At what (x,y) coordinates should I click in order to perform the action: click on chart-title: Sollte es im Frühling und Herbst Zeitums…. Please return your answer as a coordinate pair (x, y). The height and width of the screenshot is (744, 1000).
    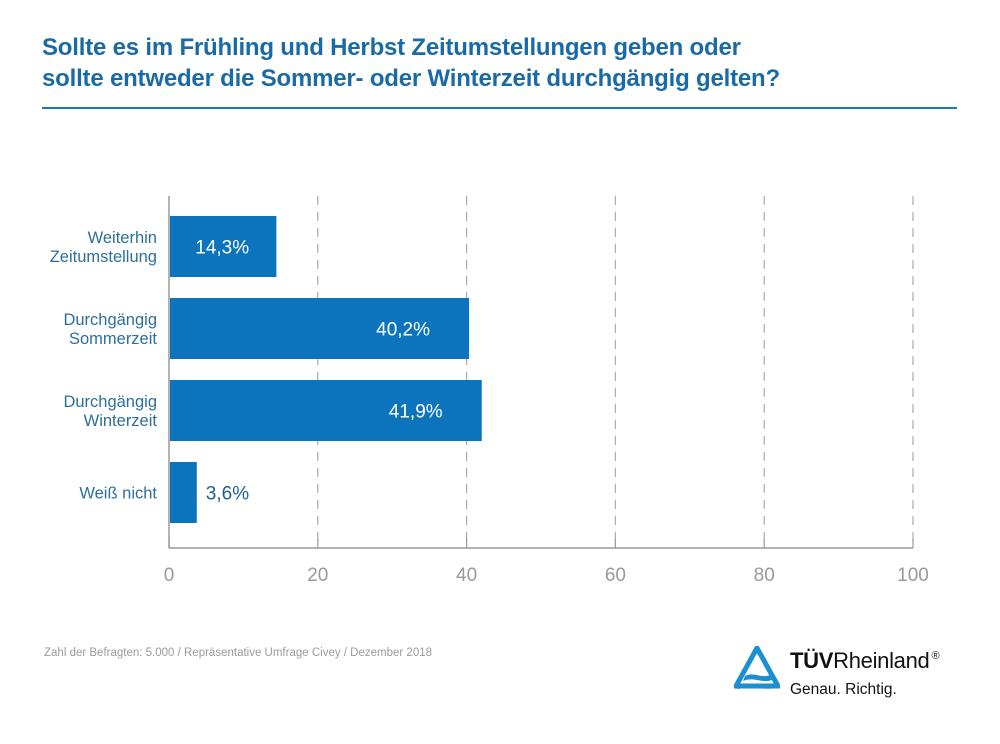
    Looking at the image, I should click on (502, 63).